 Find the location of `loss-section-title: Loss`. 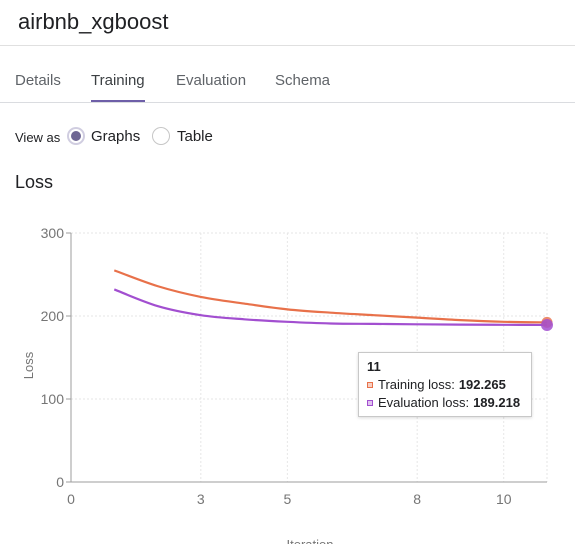

loss-section-title: Loss is located at coordinates (34, 182).